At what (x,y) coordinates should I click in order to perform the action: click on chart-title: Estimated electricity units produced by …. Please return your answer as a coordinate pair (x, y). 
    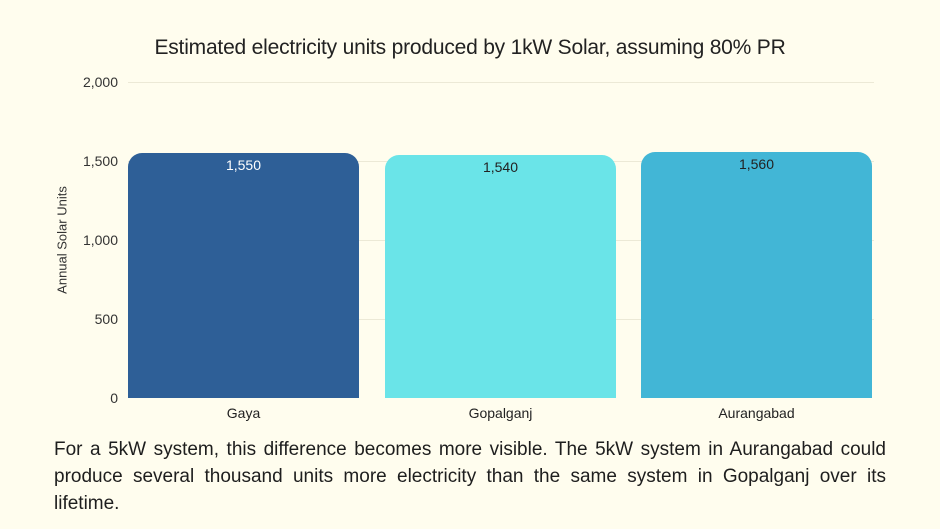
    Looking at the image, I should click on (470, 47).